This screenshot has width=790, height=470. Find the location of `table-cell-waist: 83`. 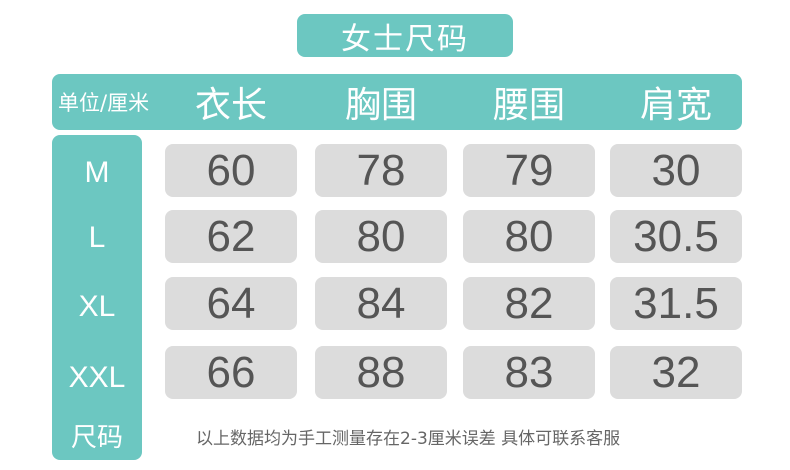

table-cell-waist: 83 is located at coordinates (529, 372).